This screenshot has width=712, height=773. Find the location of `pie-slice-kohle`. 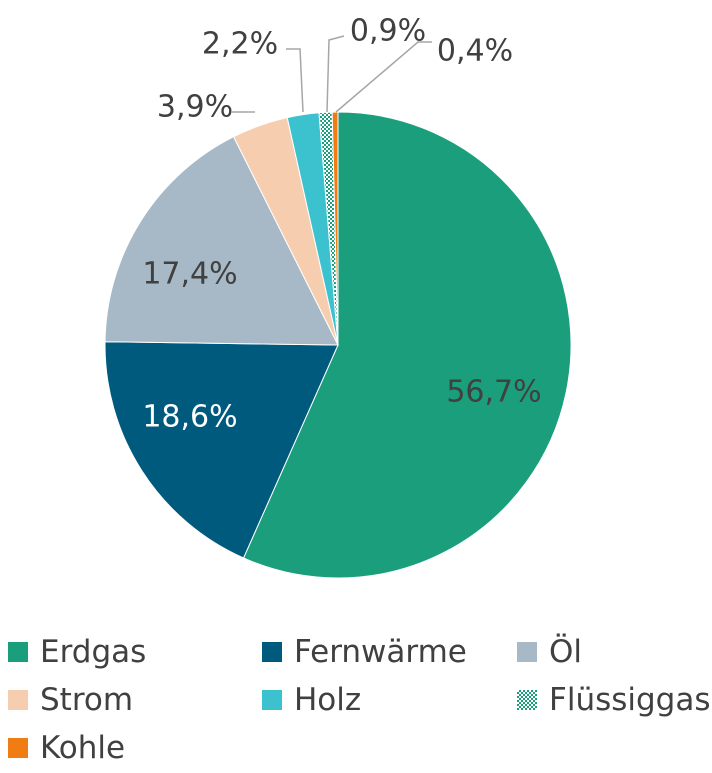

pie-slice-kohle is located at coordinates (335, 228).